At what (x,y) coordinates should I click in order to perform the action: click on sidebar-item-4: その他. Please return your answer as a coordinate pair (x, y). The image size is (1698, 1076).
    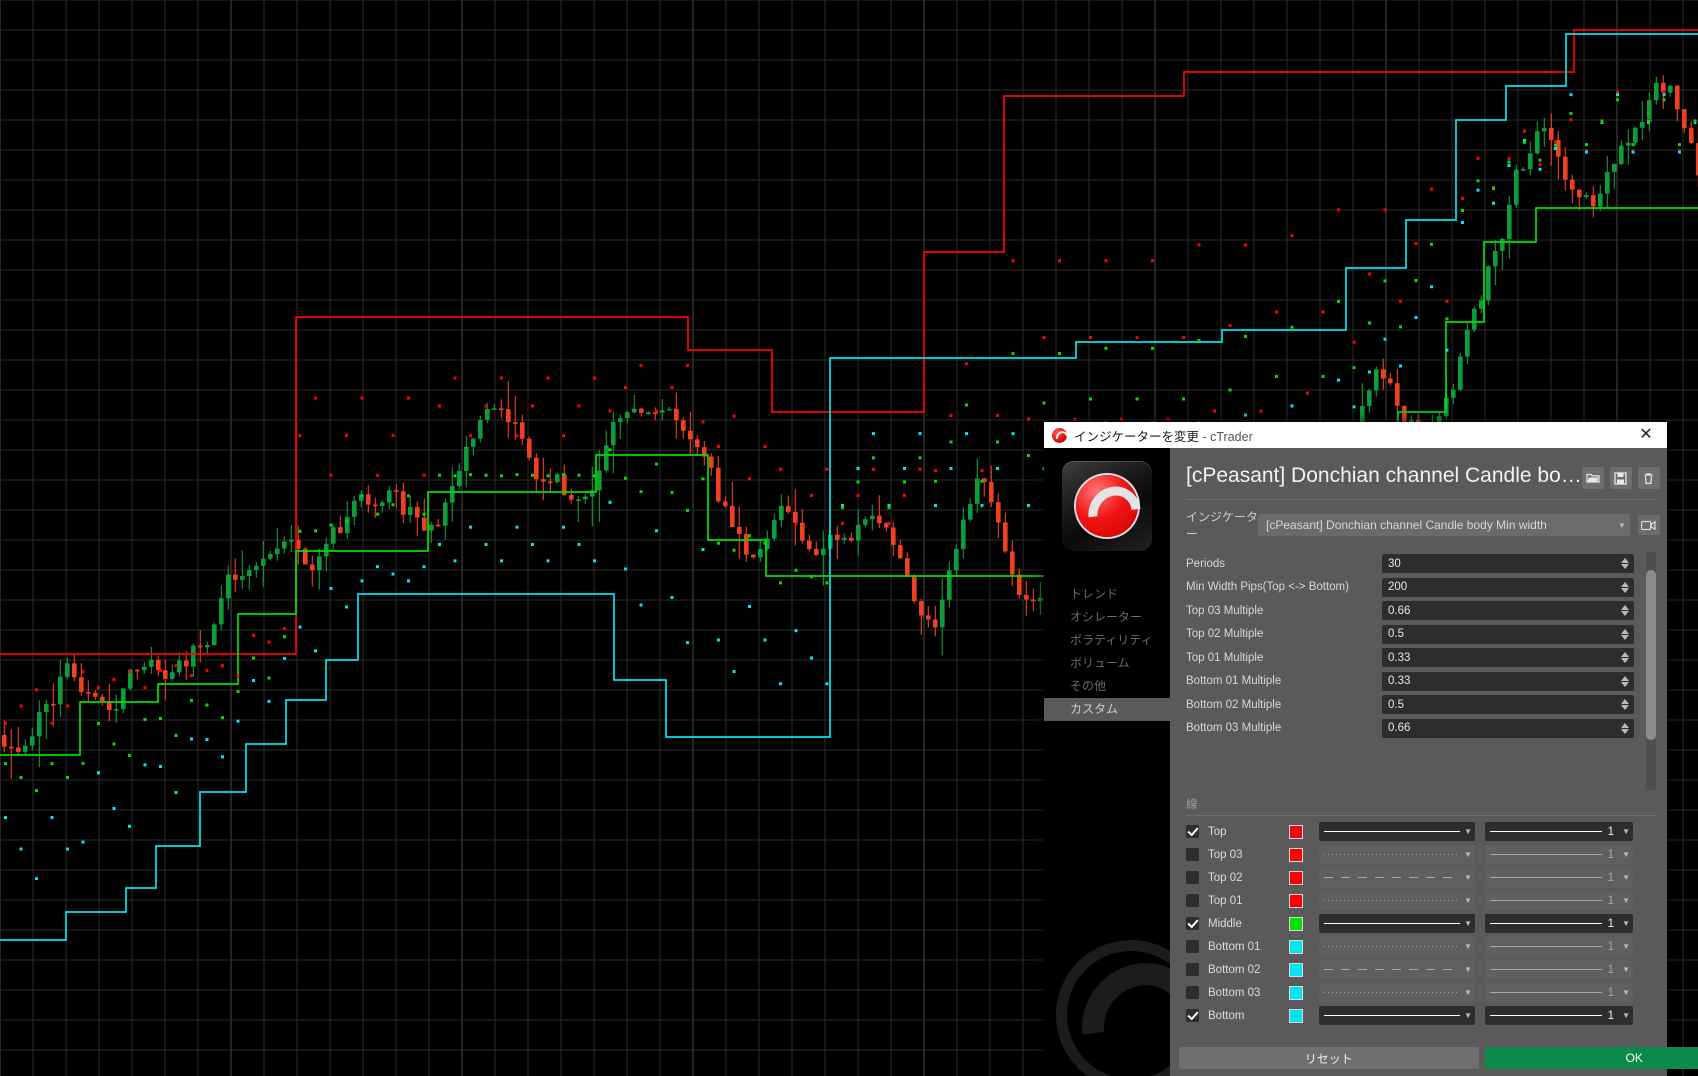
    Looking at the image, I should click on (1088, 686).